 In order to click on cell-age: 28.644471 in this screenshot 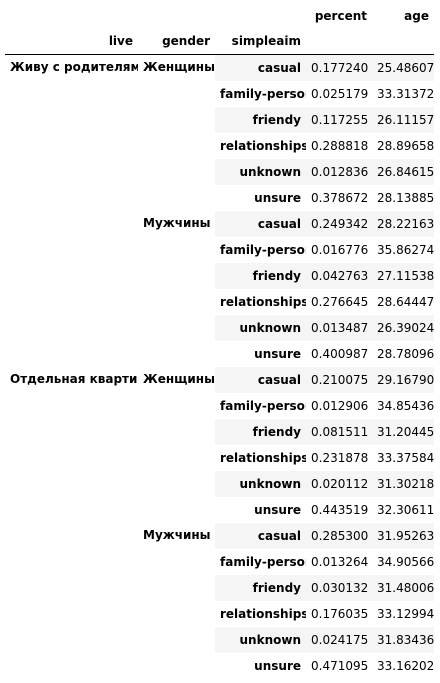, I will do `click(405, 302)`.